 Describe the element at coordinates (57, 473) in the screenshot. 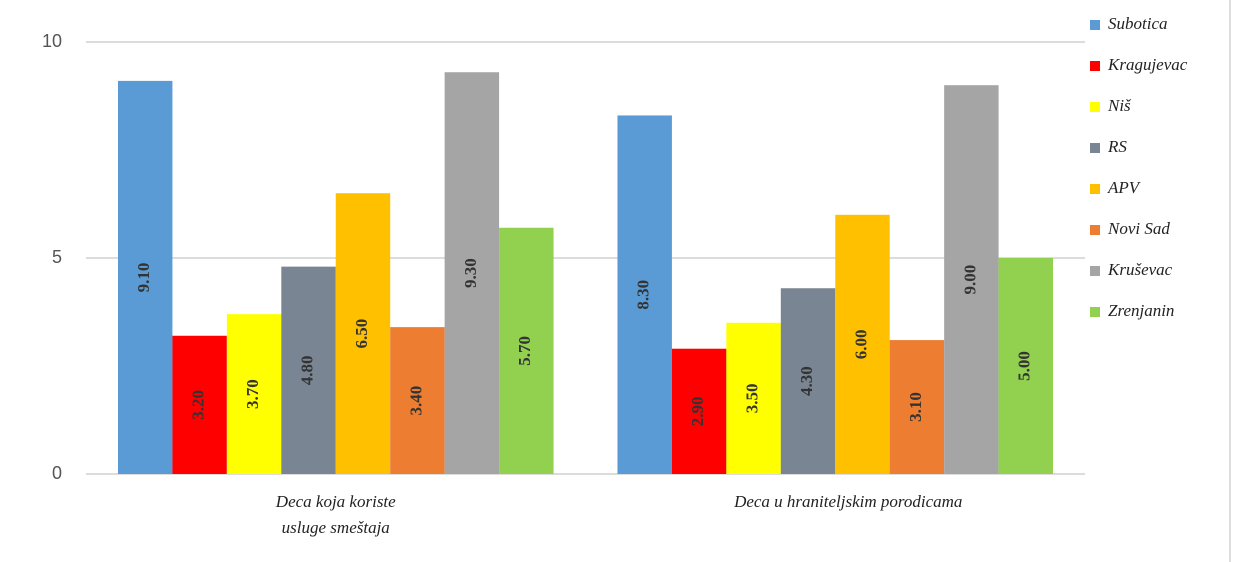

I see `y-tick-label: 0` at that location.